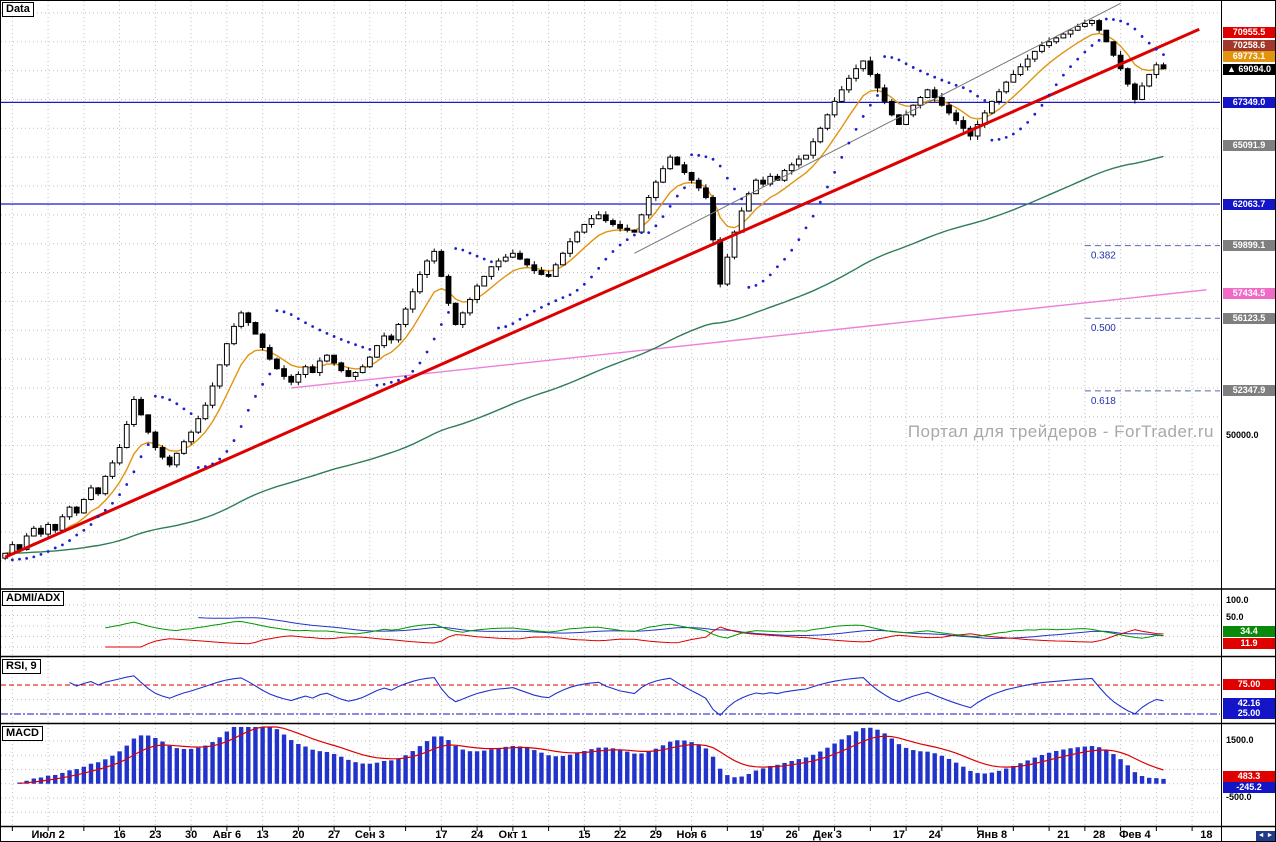  Describe the element at coordinates (1249, 245) in the screenshot. I see `price-axis-label: 59899.1` at that location.